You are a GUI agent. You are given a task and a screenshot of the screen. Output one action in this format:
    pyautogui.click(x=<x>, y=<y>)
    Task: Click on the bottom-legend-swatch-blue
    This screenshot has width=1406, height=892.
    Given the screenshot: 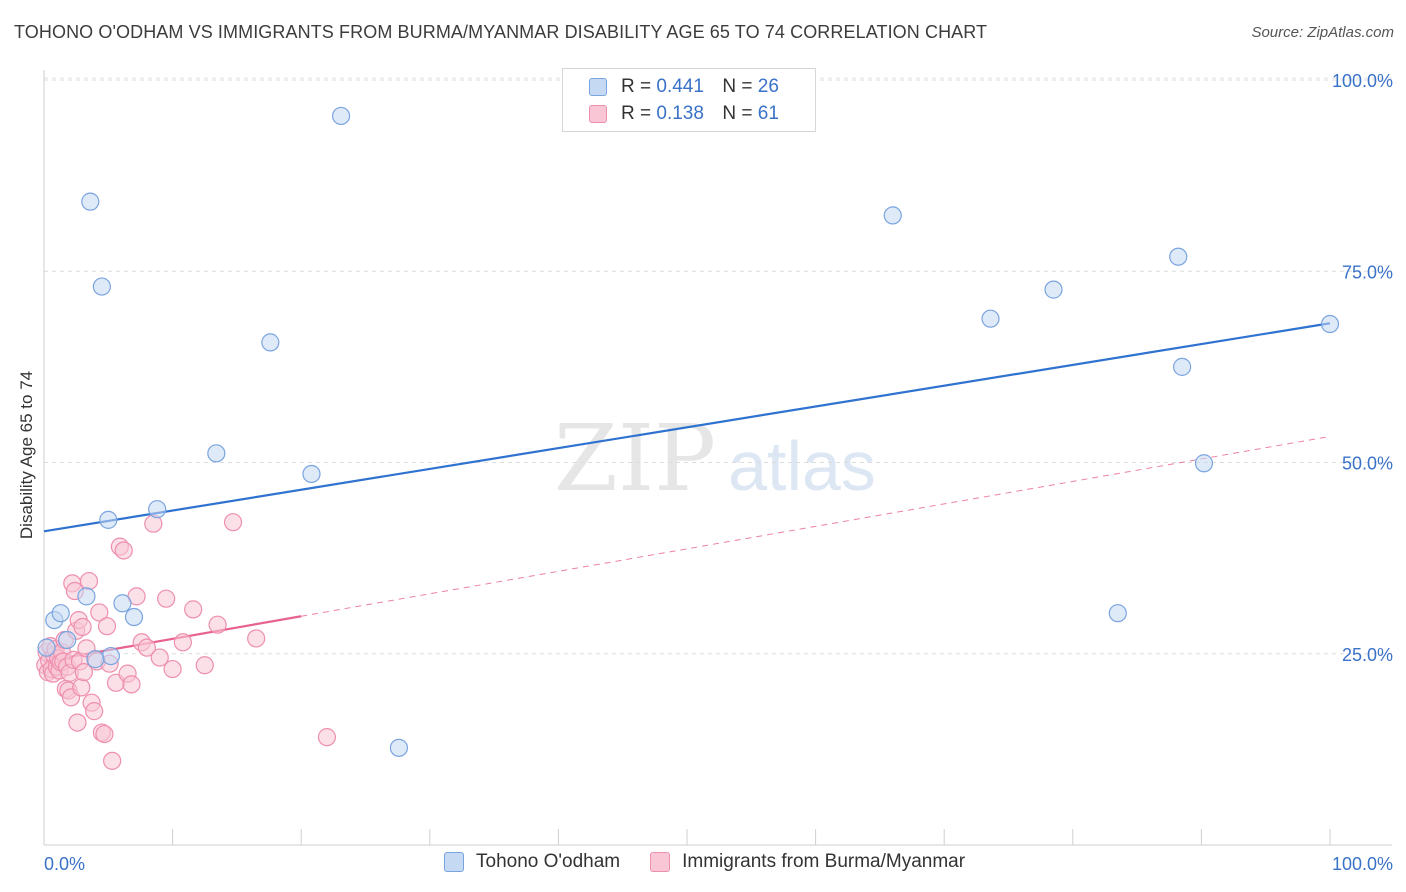 What is the action you would take?
    pyautogui.click(x=454, y=862)
    